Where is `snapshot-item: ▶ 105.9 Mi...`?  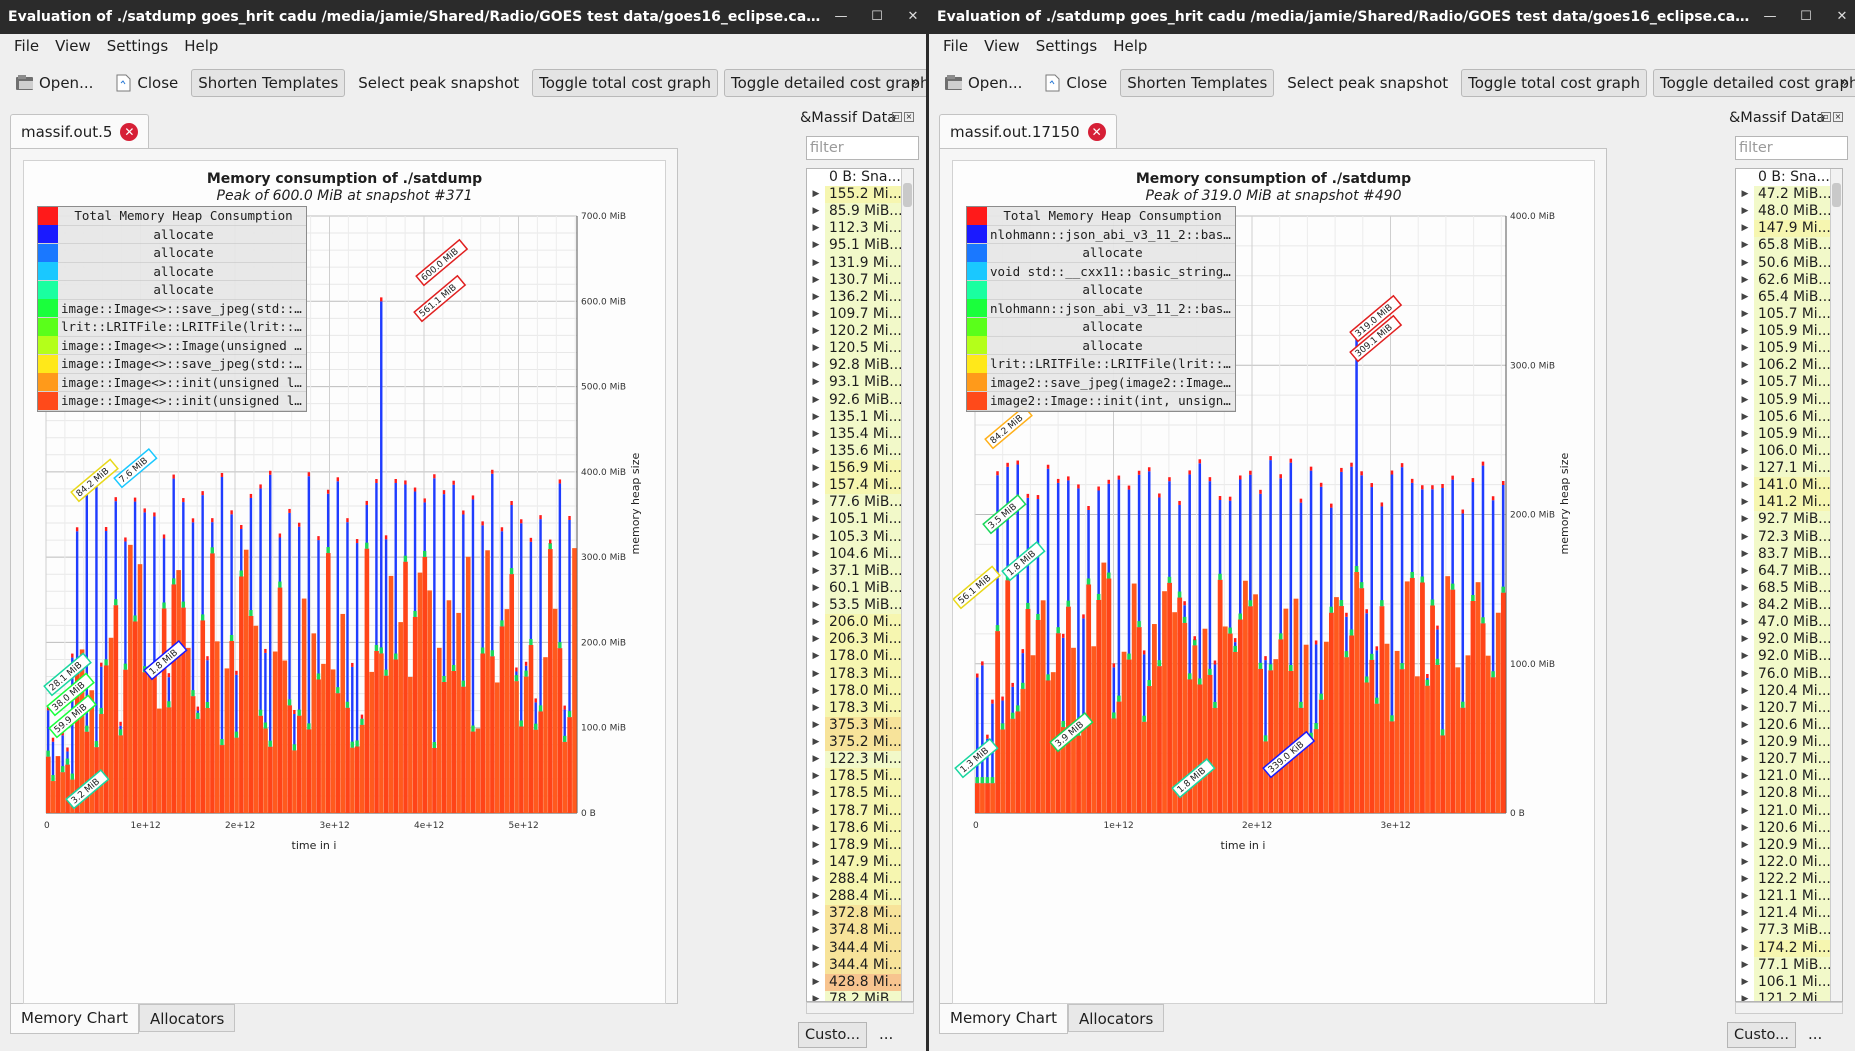 snapshot-item: ▶ 105.9 Mi... is located at coordinates (1789, 332).